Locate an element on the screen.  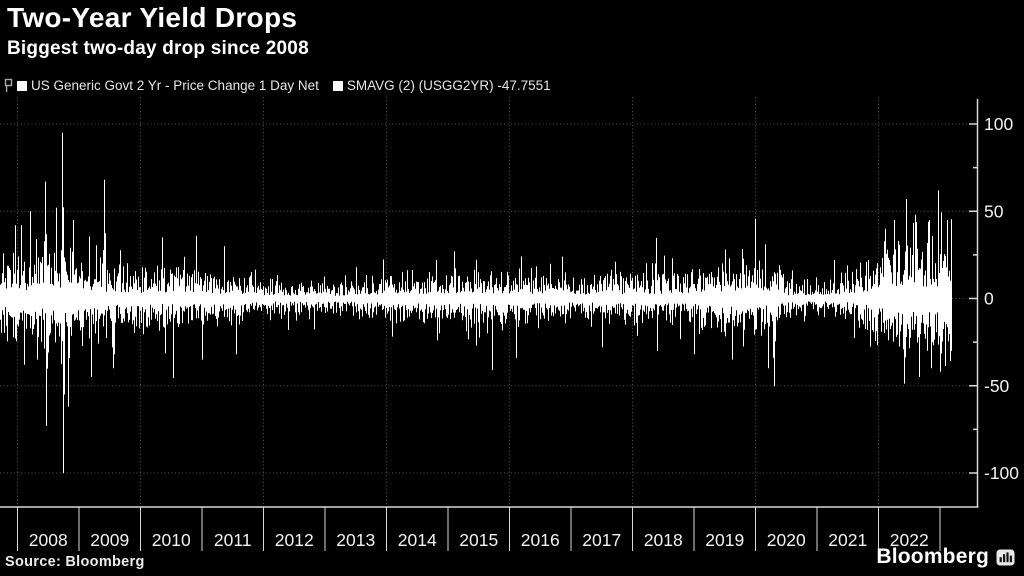
y-tick-label: -100 is located at coordinates (1001, 473).